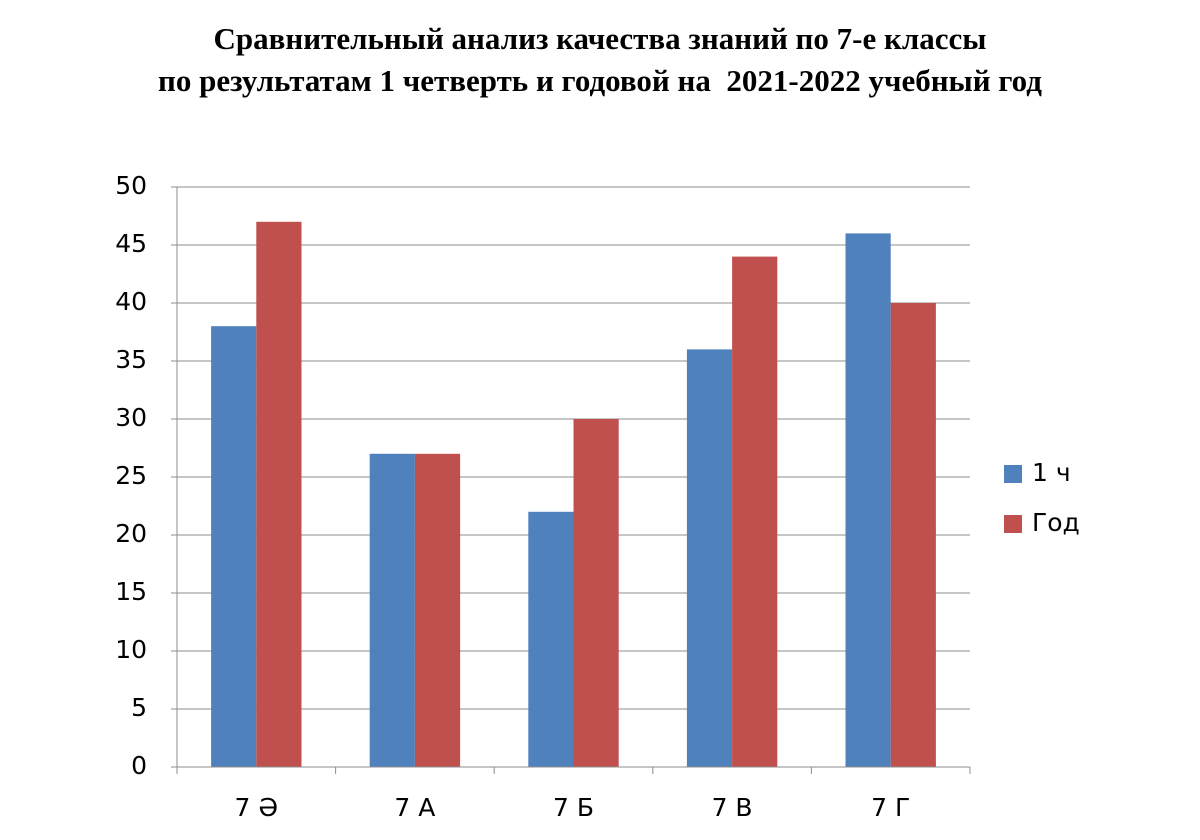 This screenshot has width=1200, height=840. Describe the element at coordinates (131, 417) in the screenshot. I see `y-tick-label: 30` at that location.